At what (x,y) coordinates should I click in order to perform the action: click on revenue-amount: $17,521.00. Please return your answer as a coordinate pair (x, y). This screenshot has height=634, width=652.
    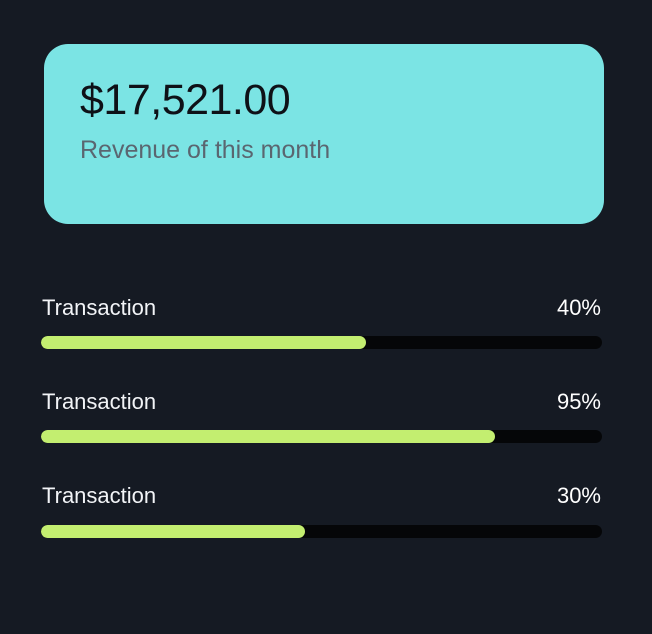
    Looking at the image, I should click on (185, 100).